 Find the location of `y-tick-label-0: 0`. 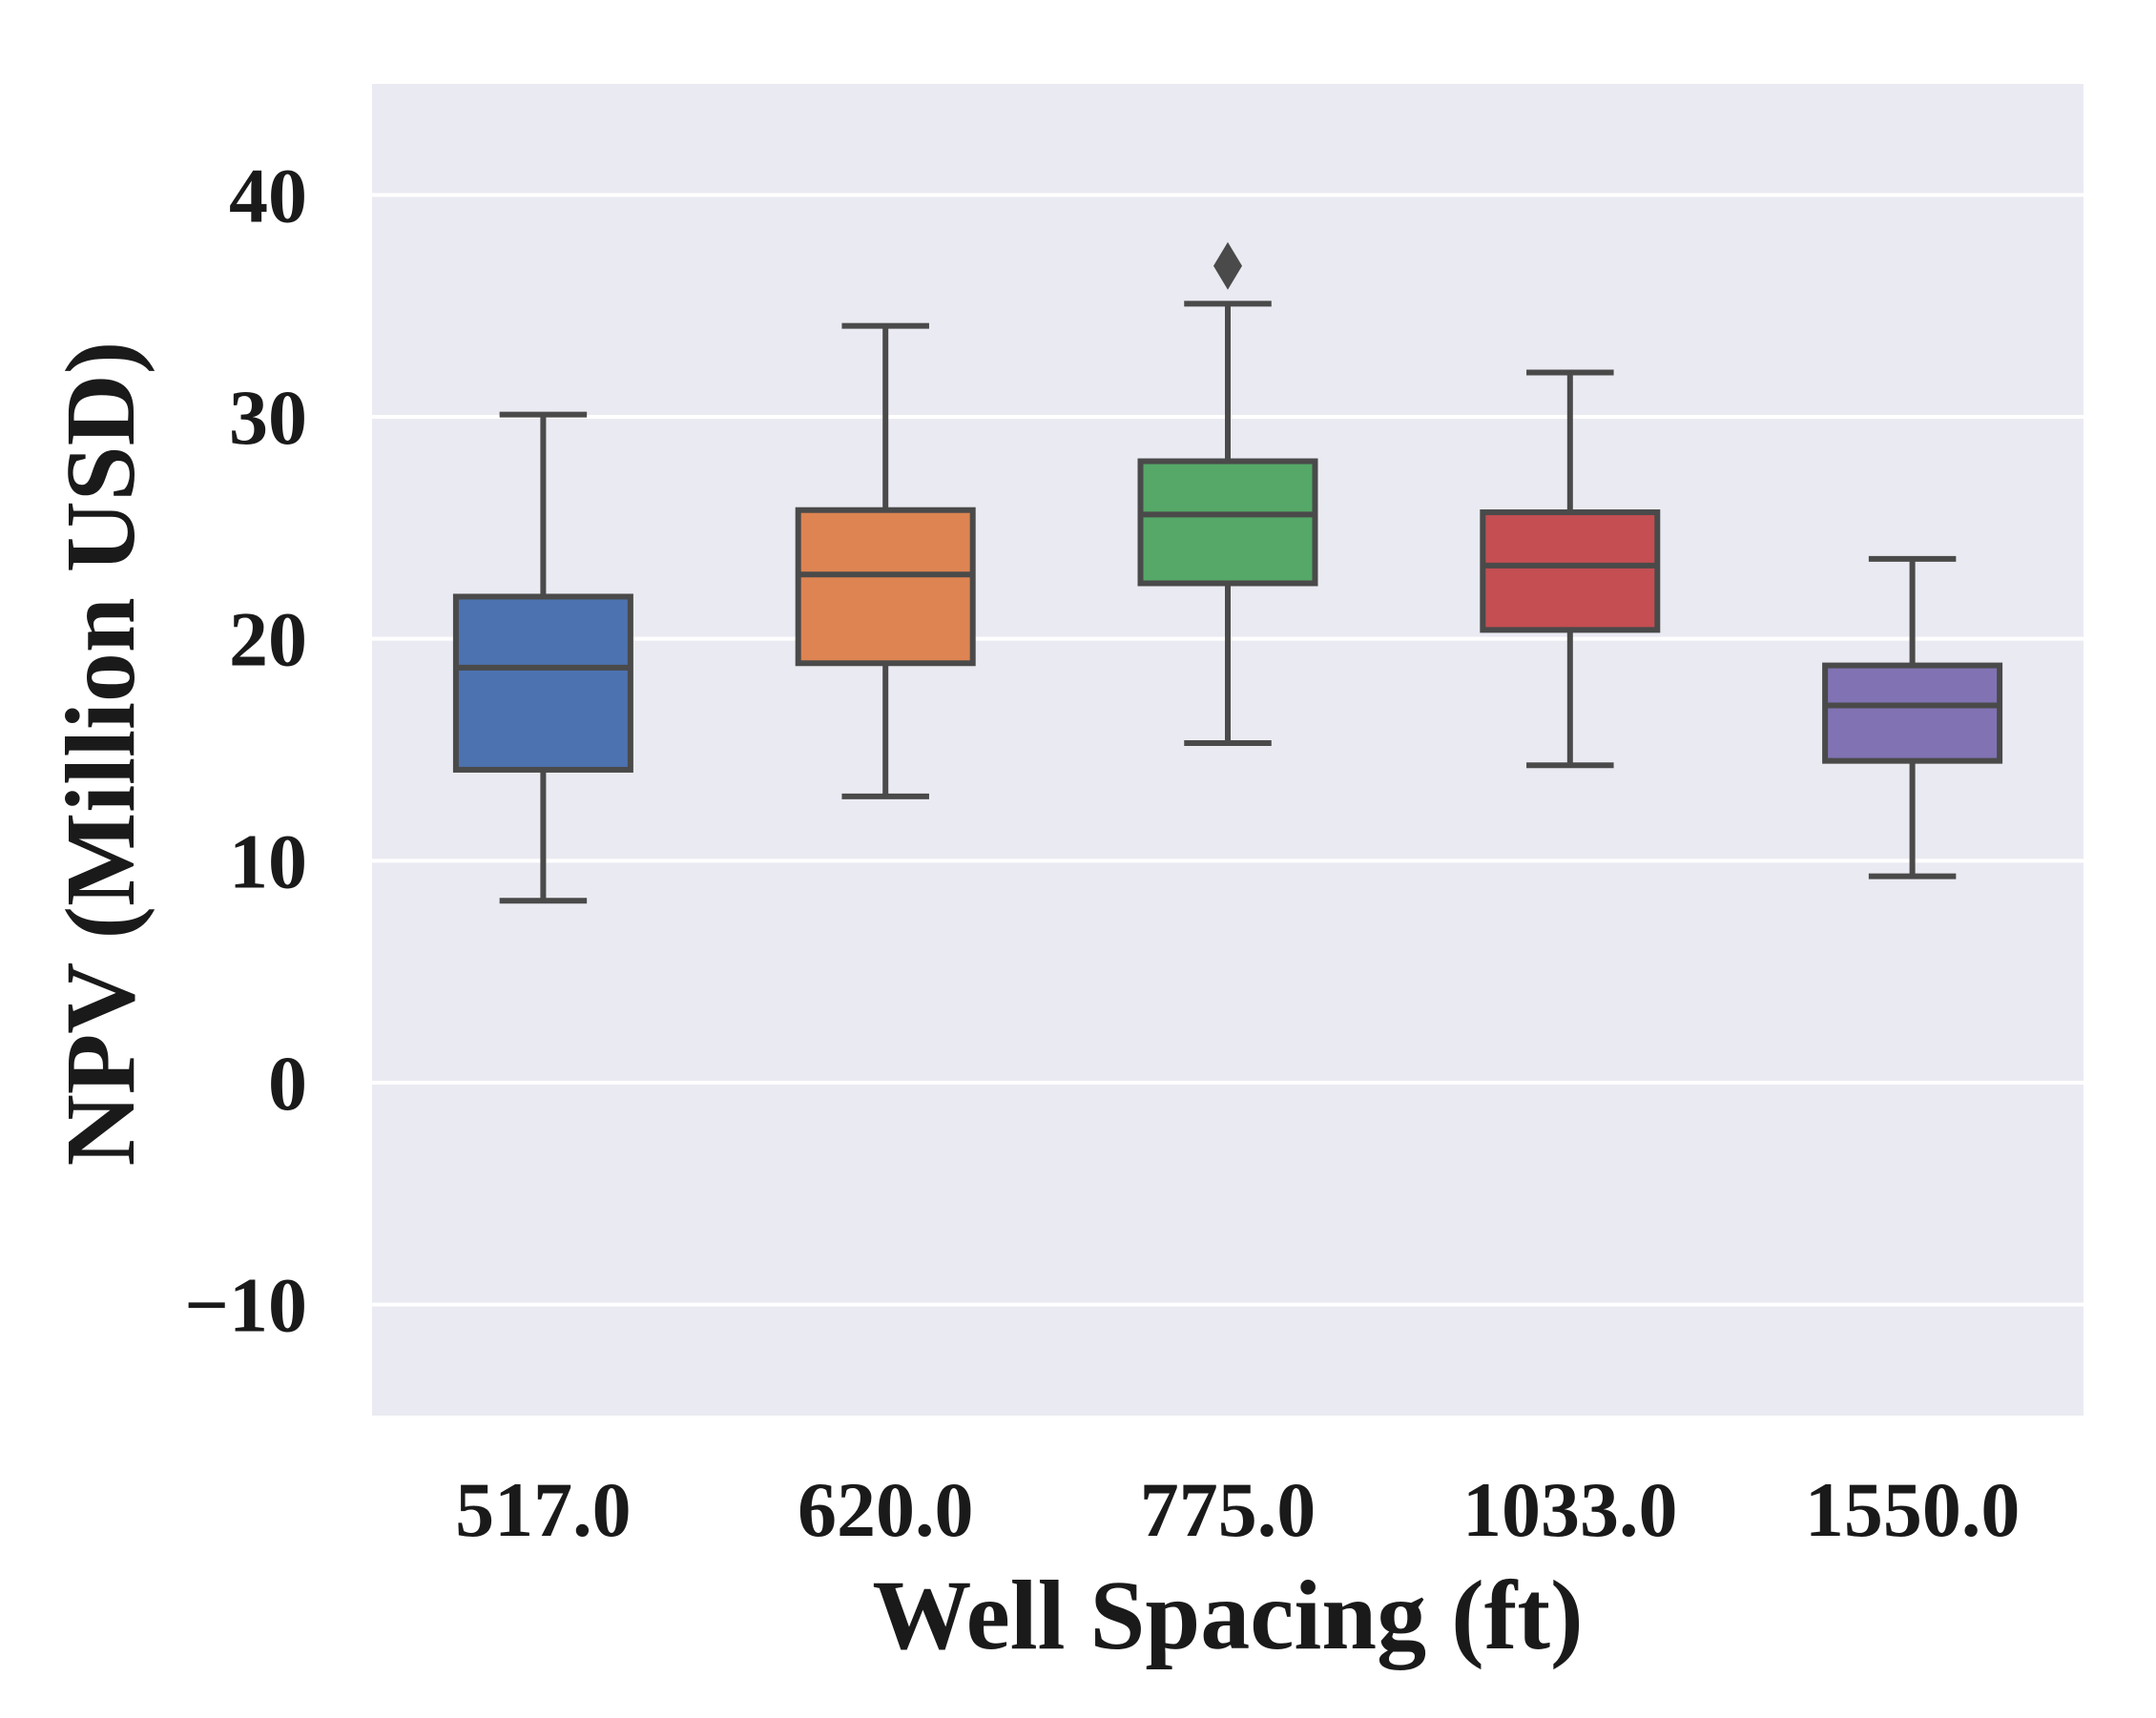

y-tick-label-0: 0 is located at coordinates (287, 1084).